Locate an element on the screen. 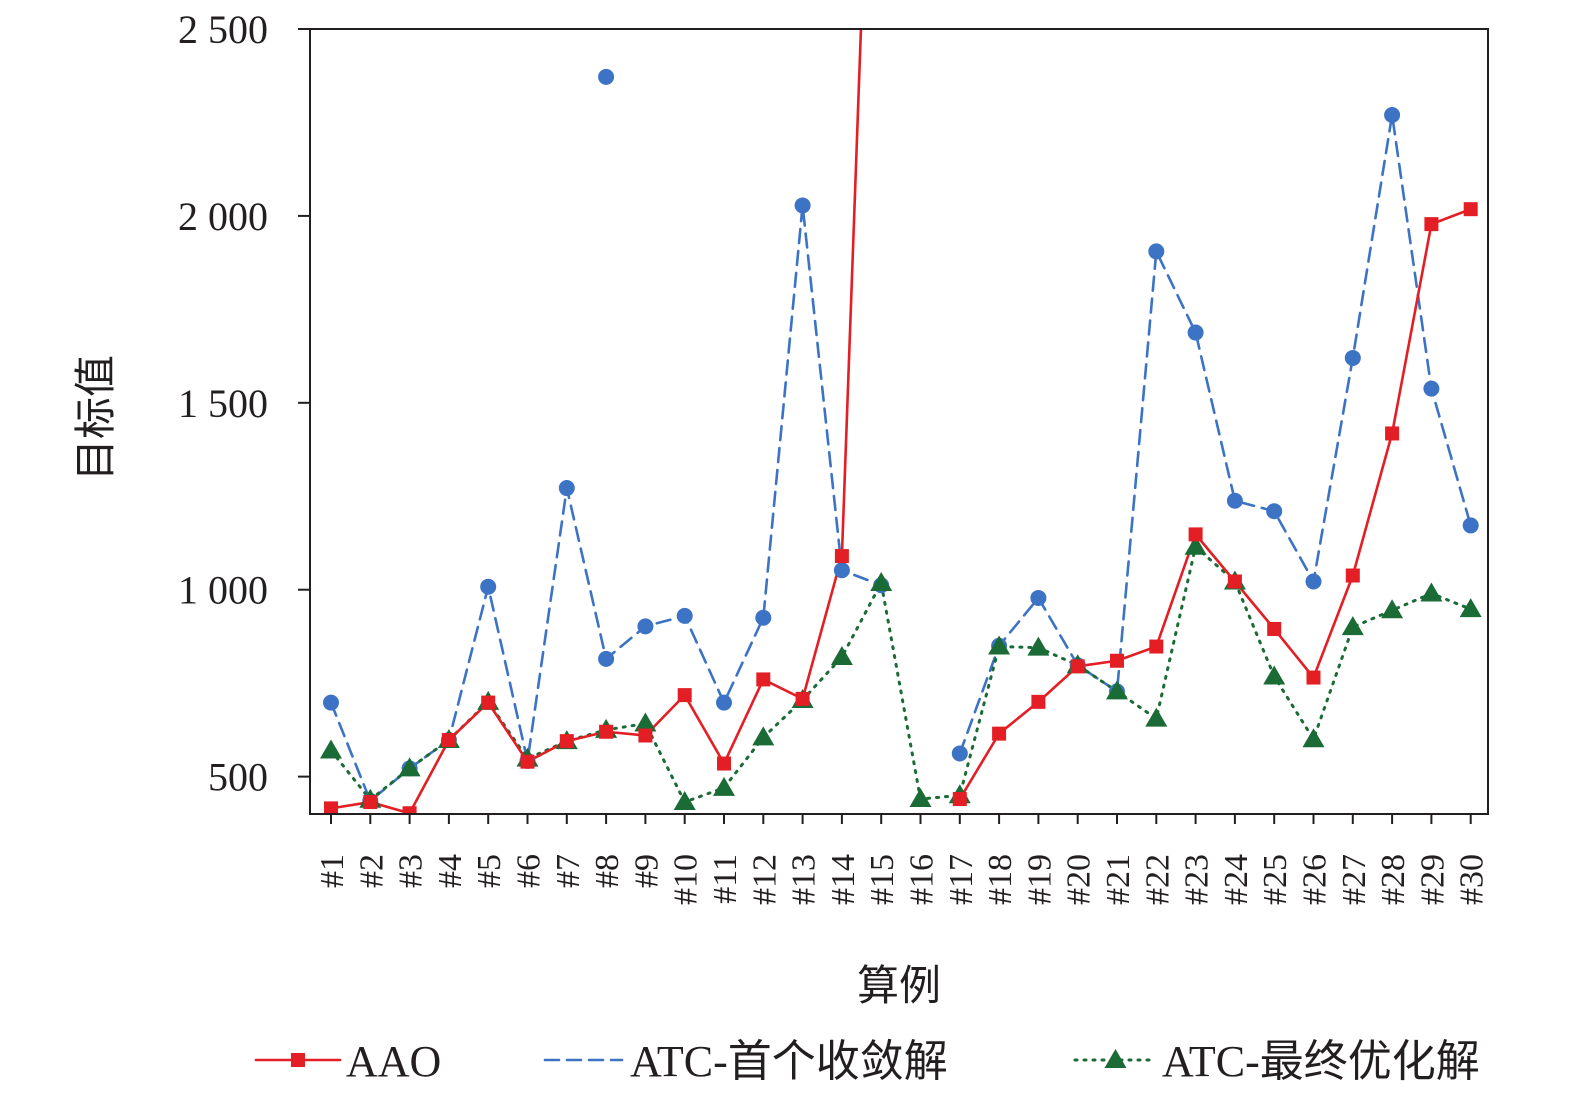 Image resolution: width=1575 pixels, height=1098 pixels. circle-point-#19 is located at coordinates (1038, 597).